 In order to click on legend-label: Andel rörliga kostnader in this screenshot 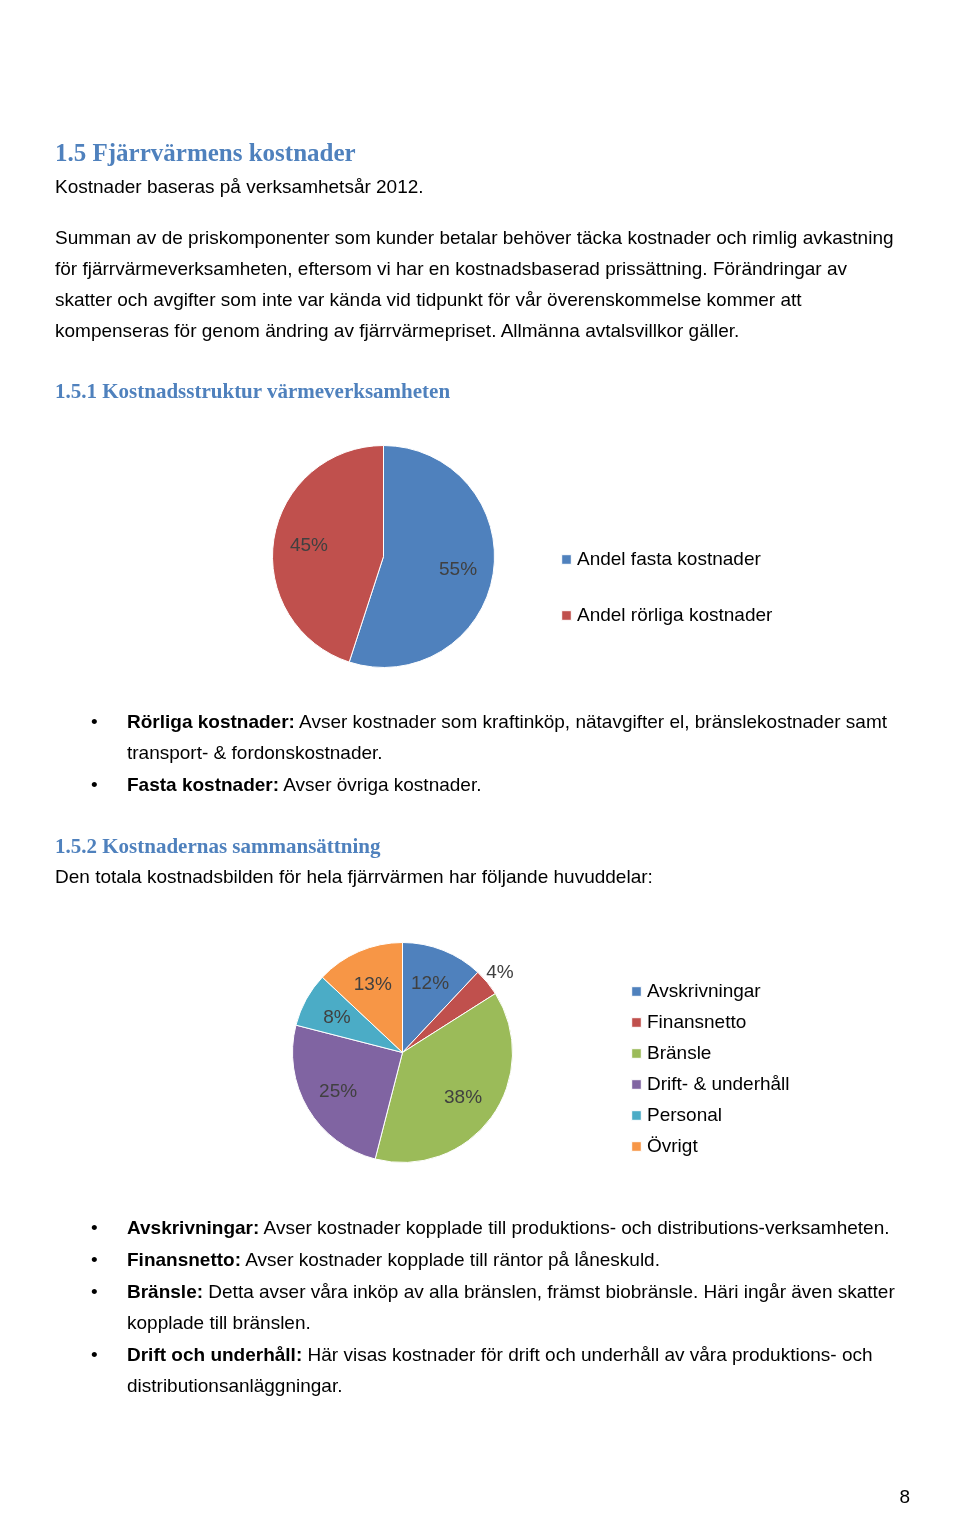, I will do `click(675, 615)`.